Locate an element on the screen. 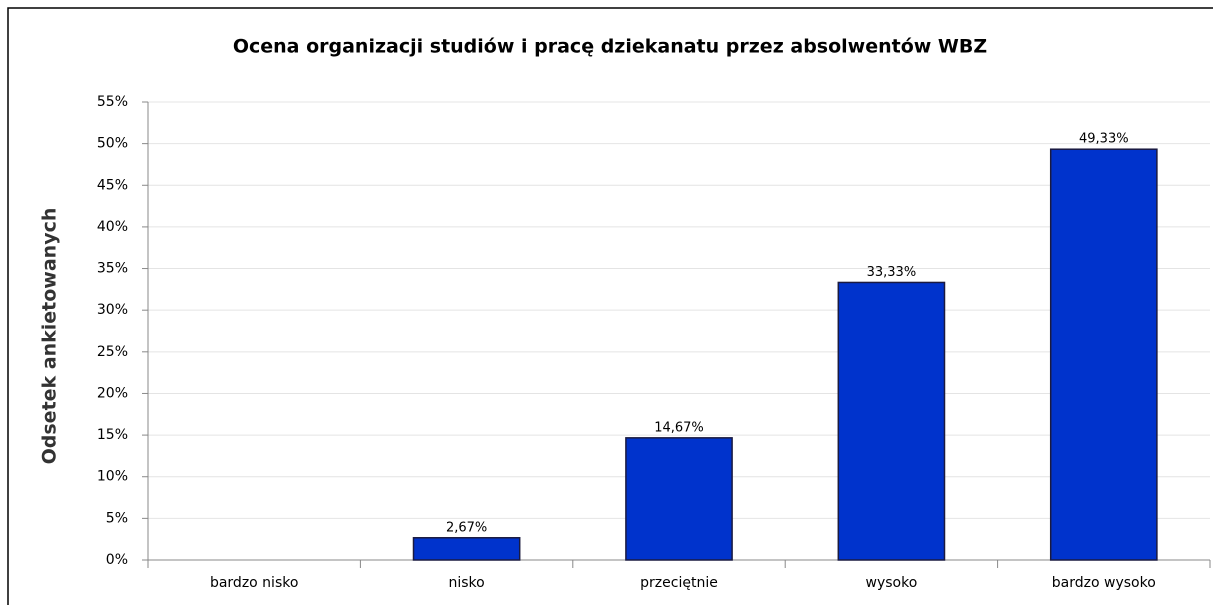  x-tick-label: nisko is located at coordinates (466, 583).